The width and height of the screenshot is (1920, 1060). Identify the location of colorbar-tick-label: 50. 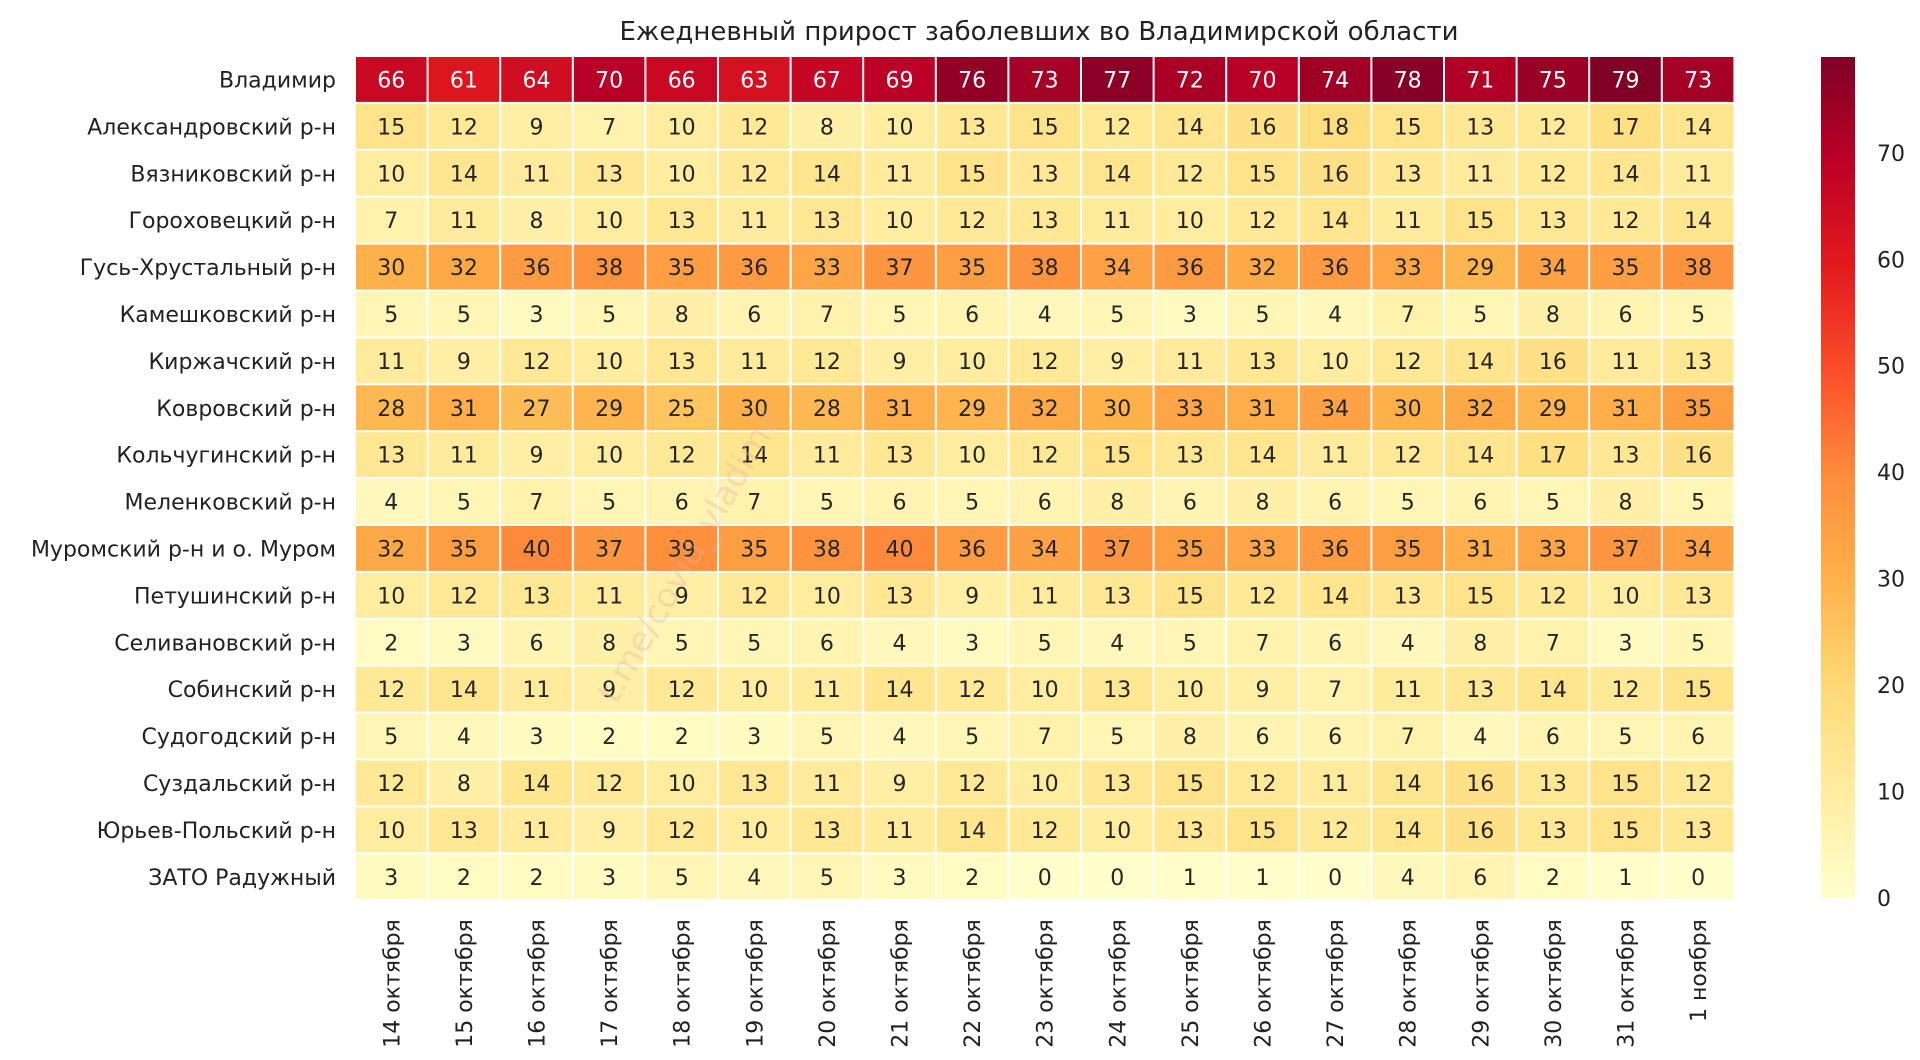
(1891, 367).